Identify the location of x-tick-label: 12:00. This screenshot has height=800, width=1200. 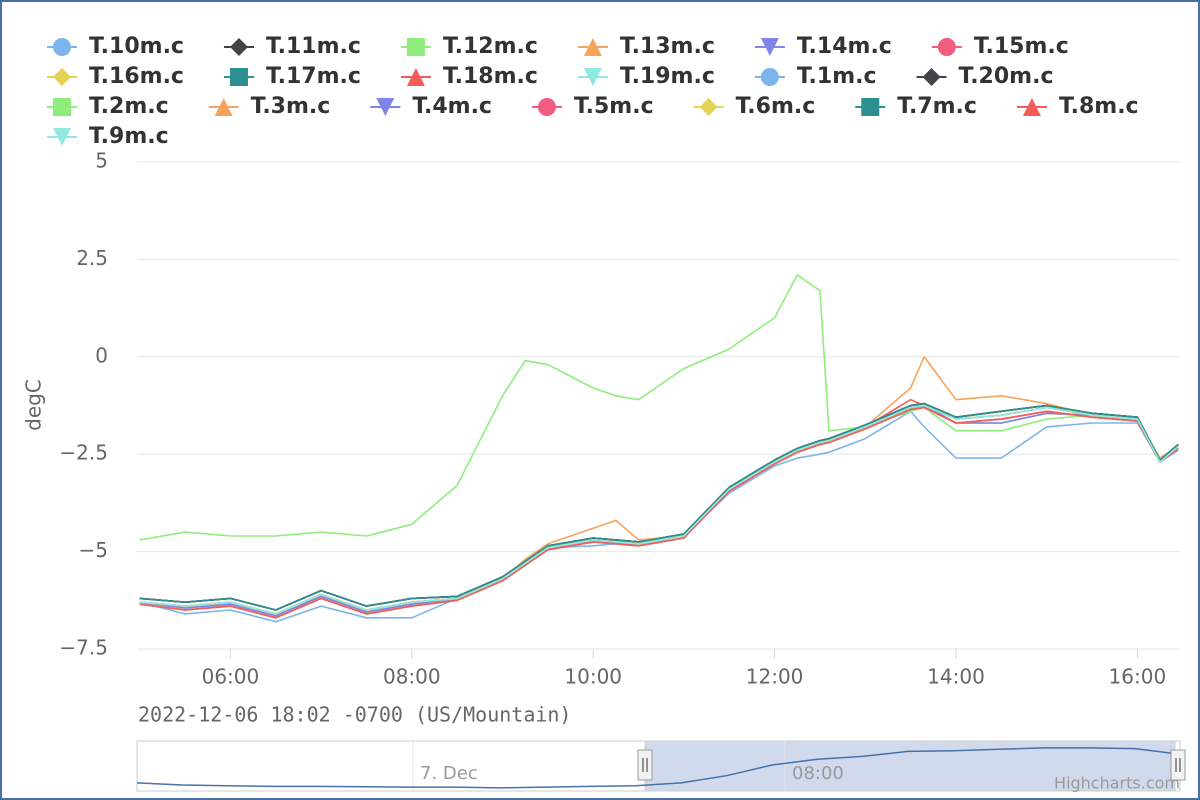
(775, 677).